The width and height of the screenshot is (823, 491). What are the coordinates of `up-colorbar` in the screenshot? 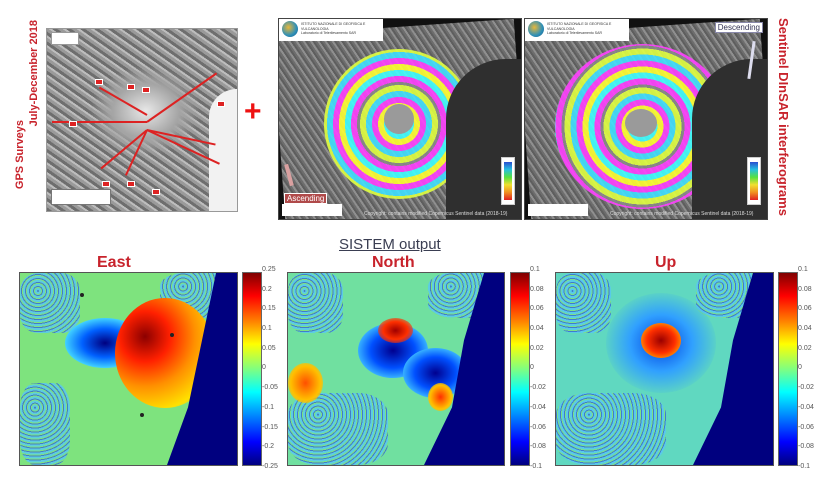 It's located at (788, 369).